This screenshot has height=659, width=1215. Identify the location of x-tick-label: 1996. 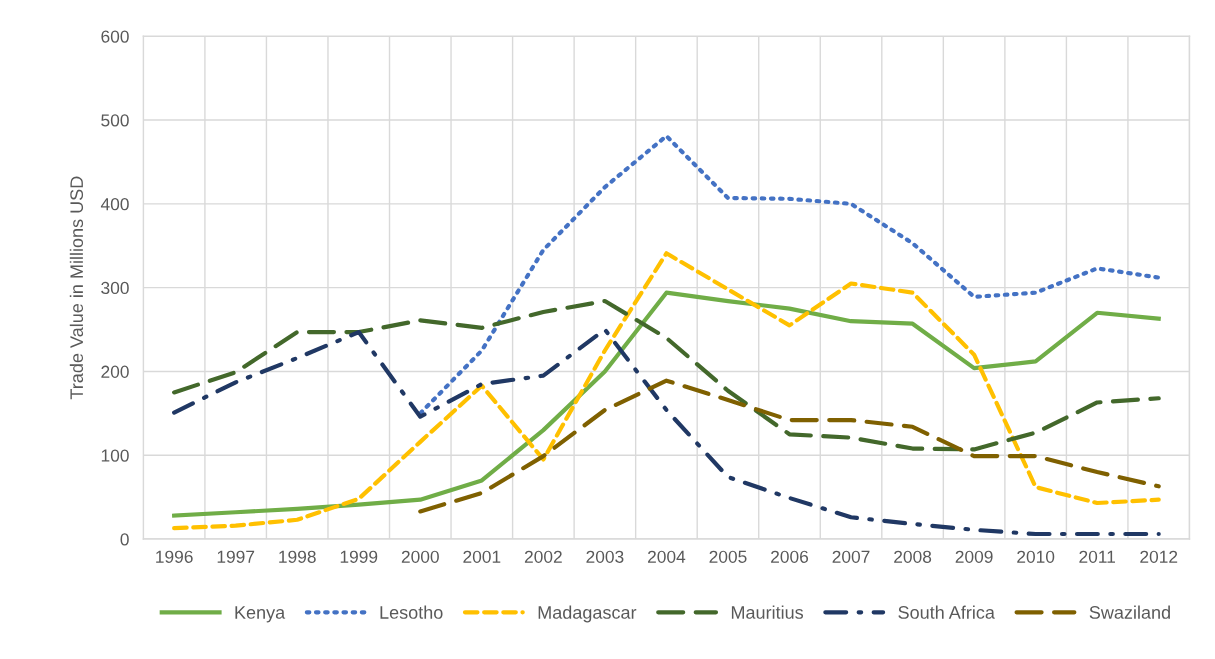
(174, 556).